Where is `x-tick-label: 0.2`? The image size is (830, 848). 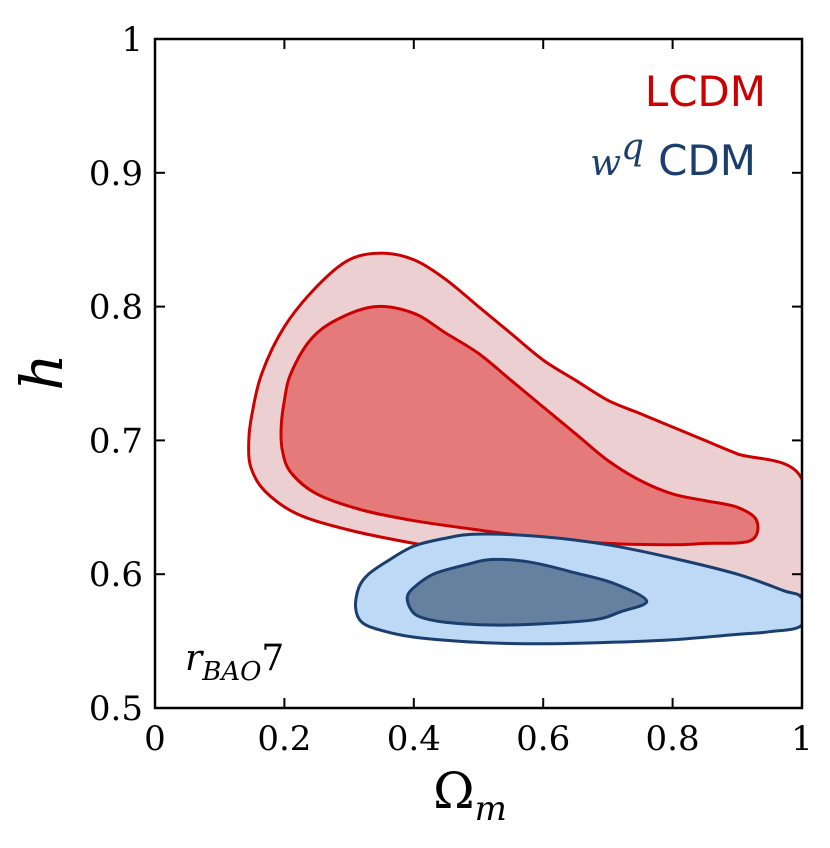 x-tick-label: 0.2 is located at coordinates (284, 739).